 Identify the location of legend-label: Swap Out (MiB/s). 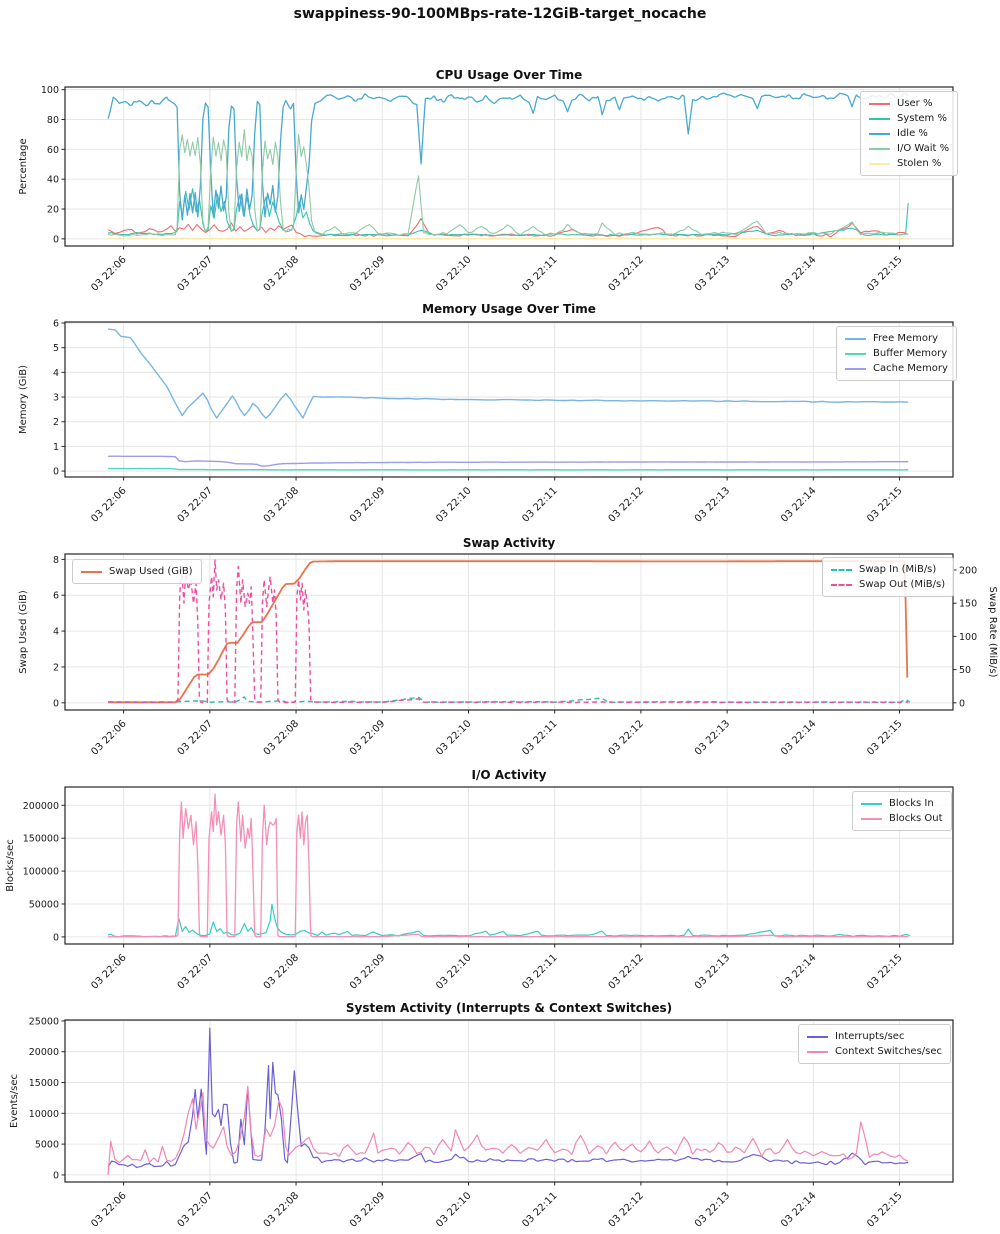
(902, 584).